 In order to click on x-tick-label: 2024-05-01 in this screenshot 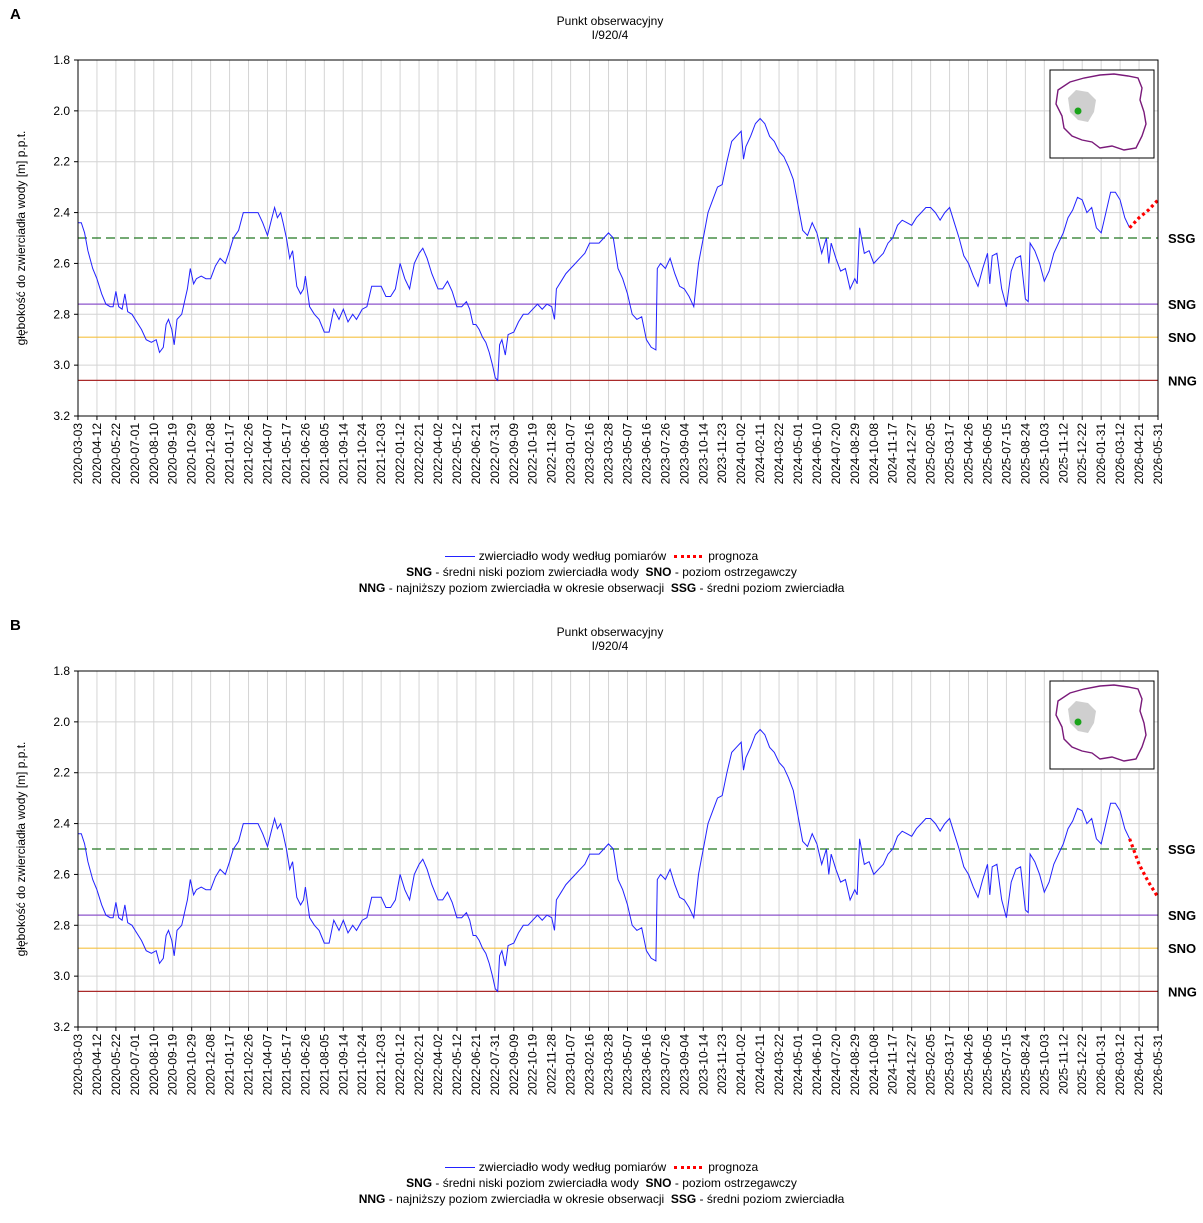, I will do `click(798, 454)`.